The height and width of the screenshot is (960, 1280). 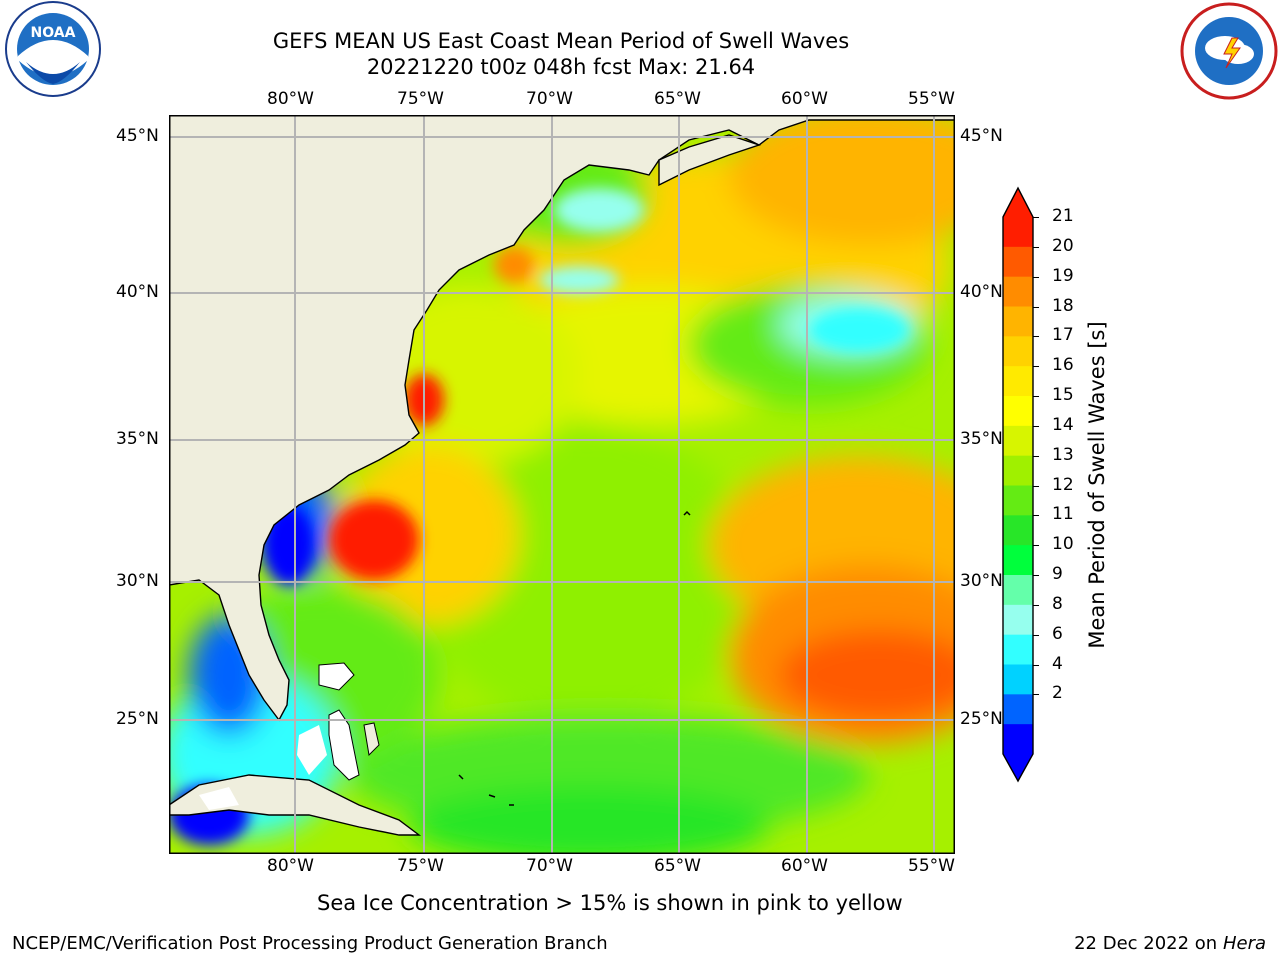 What do you see at coordinates (289, 736) in the screenshot?
I see `bahamas-banks` at bounding box center [289, 736].